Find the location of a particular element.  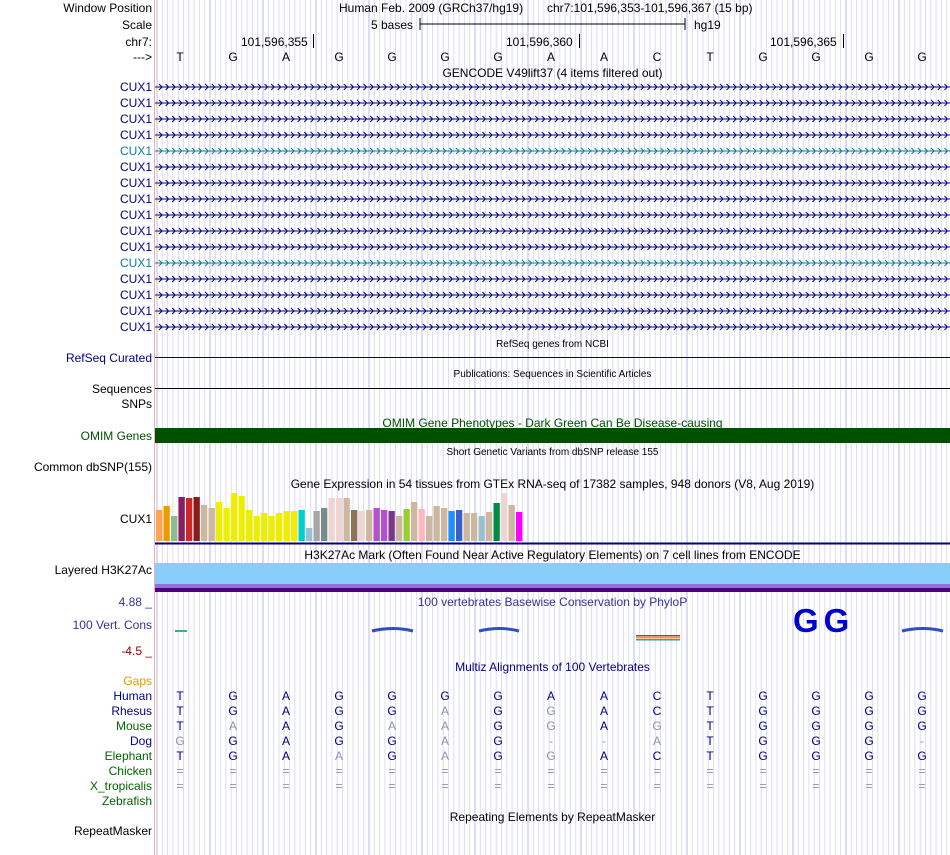

refseq-track-title: RefSeq genes from NCBI is located at coordinates (552, 344).